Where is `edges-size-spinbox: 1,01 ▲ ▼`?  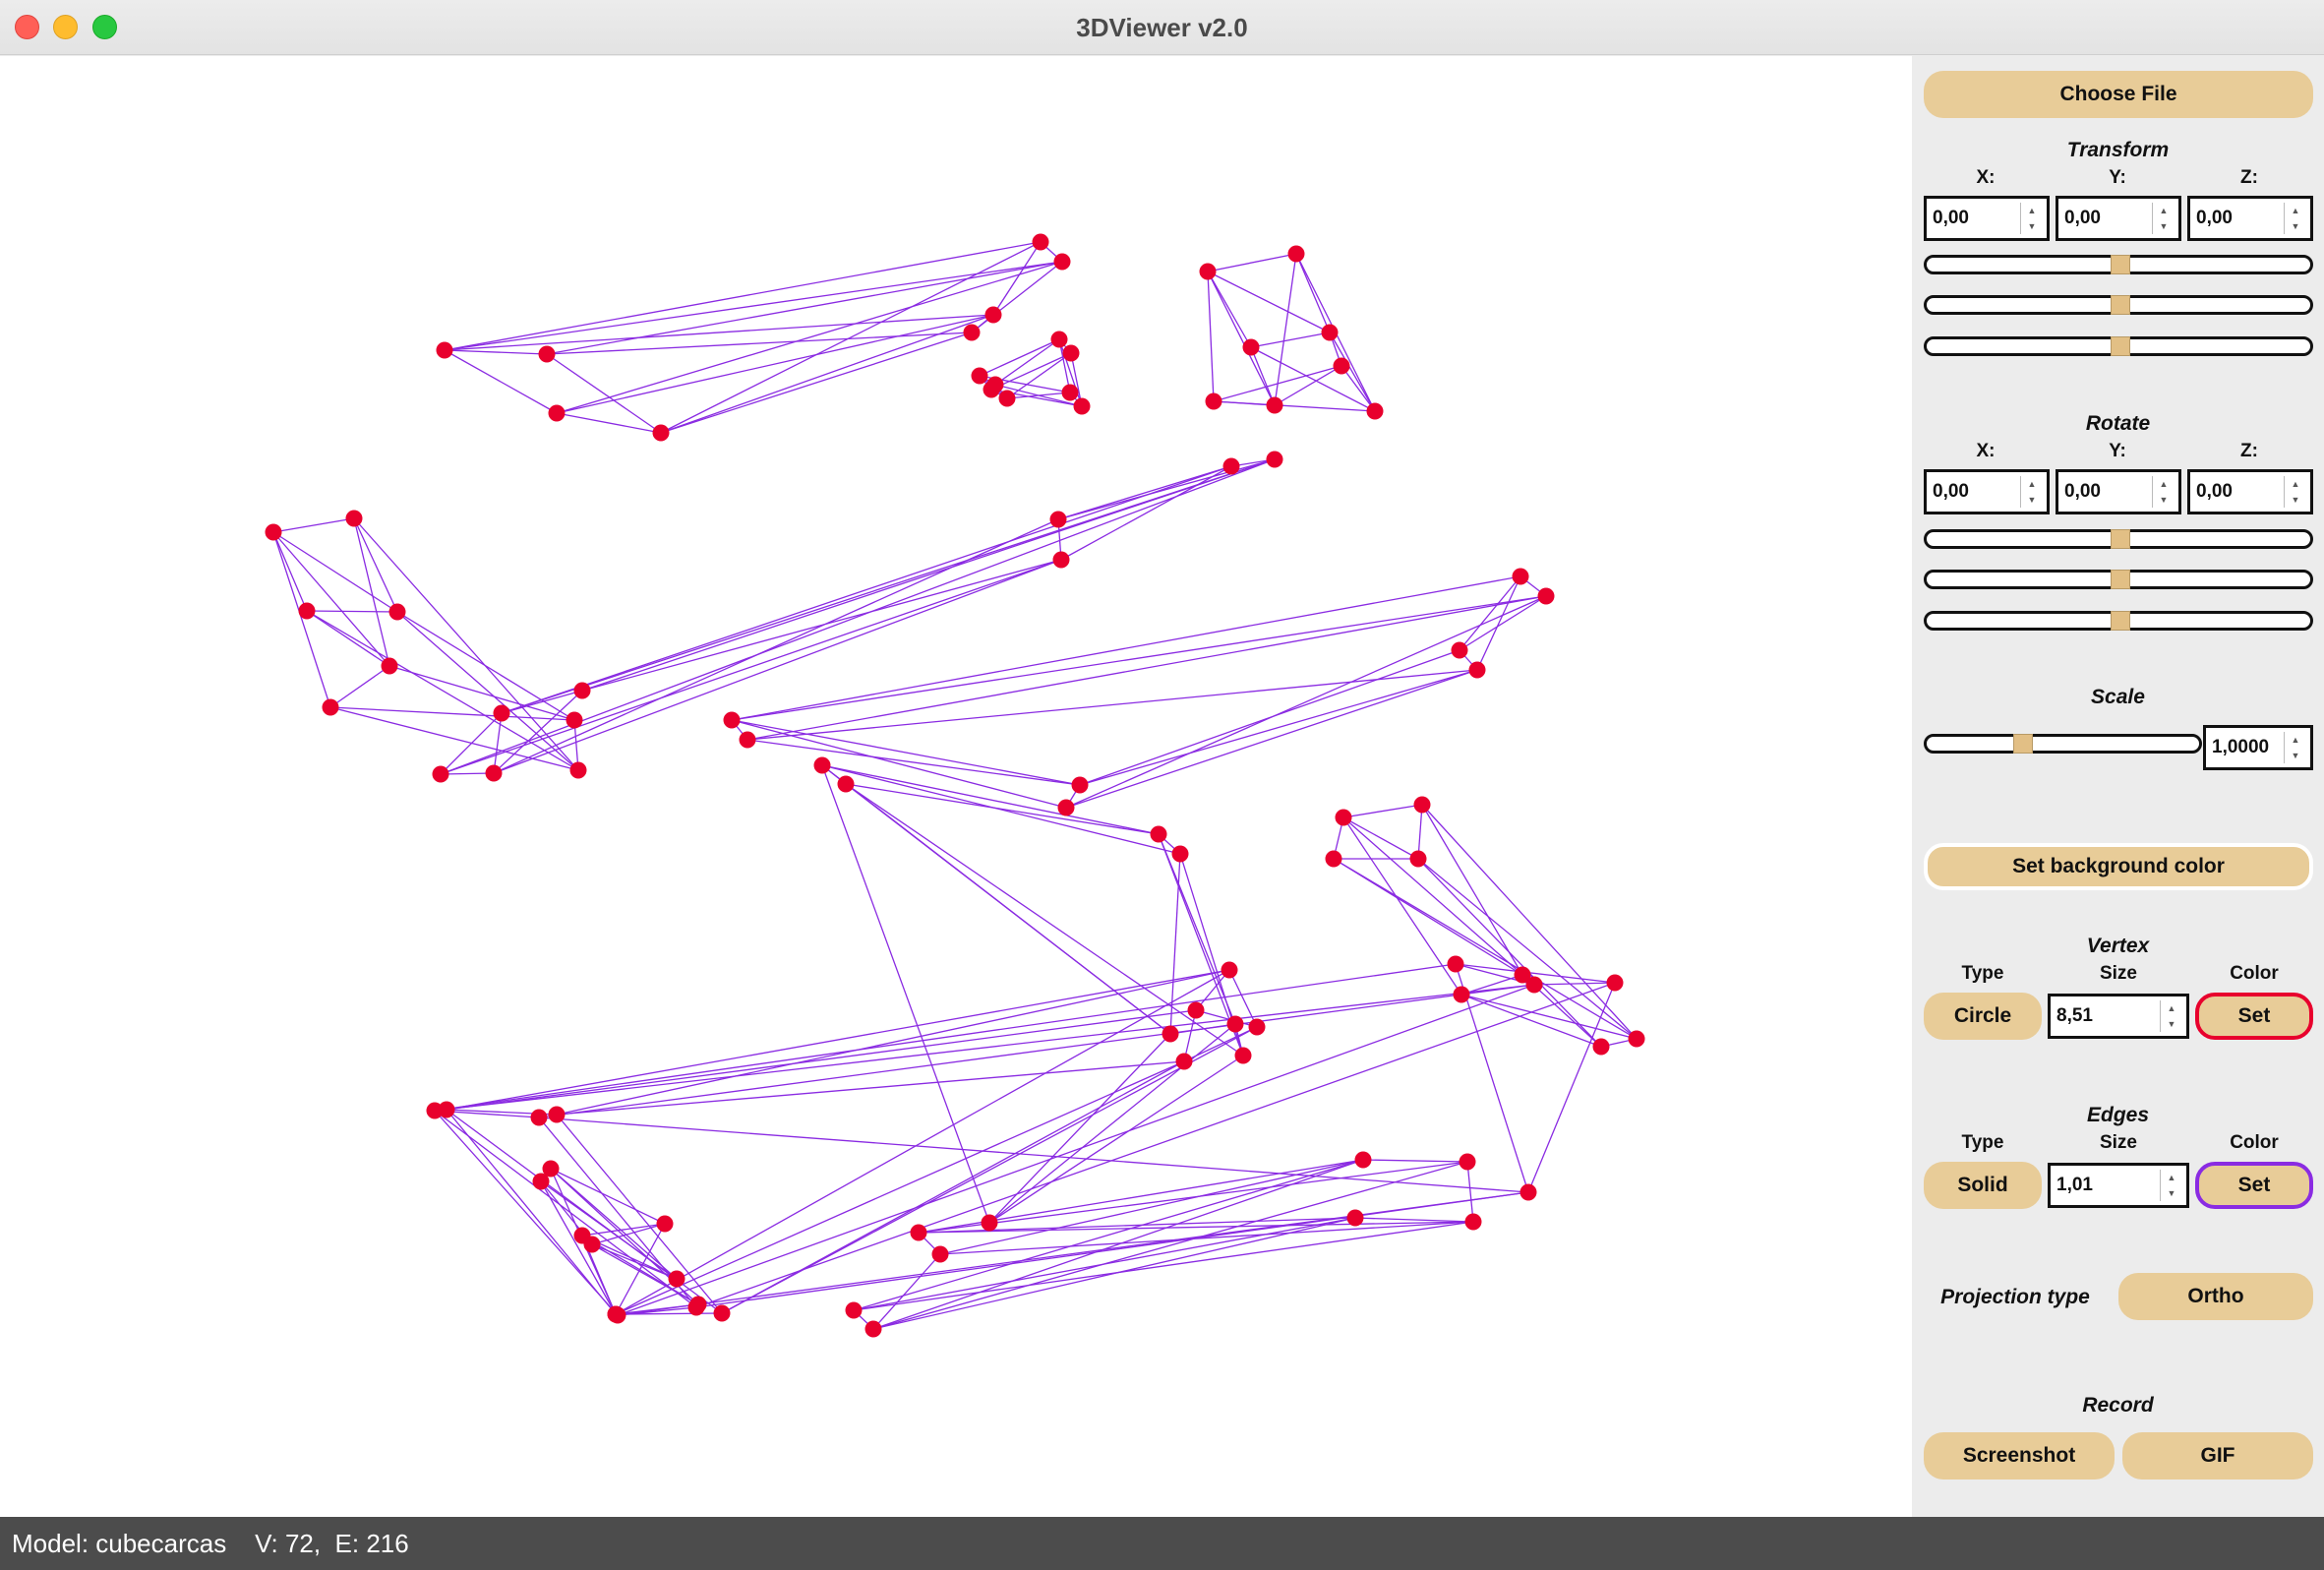
edges-size-spinbox: 1,01 ▲ ▼ is located at coordinates (2118, 1186).